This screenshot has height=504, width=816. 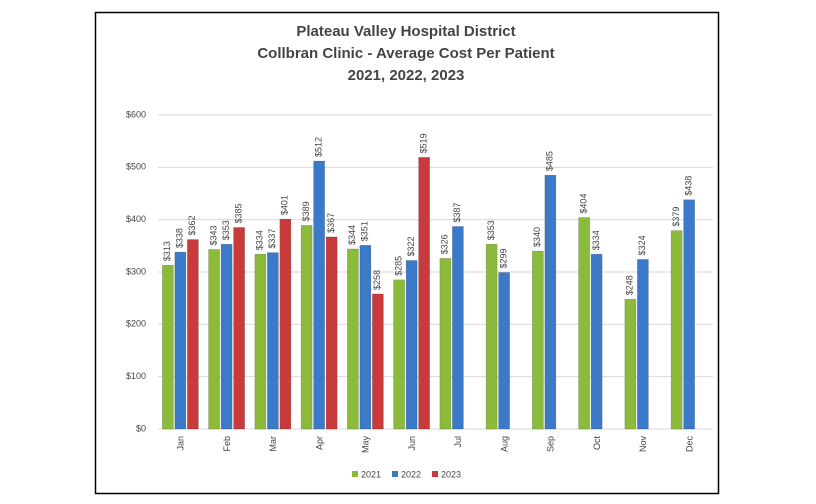 I want to click on value-label: $485, so click(x=550, y=161).